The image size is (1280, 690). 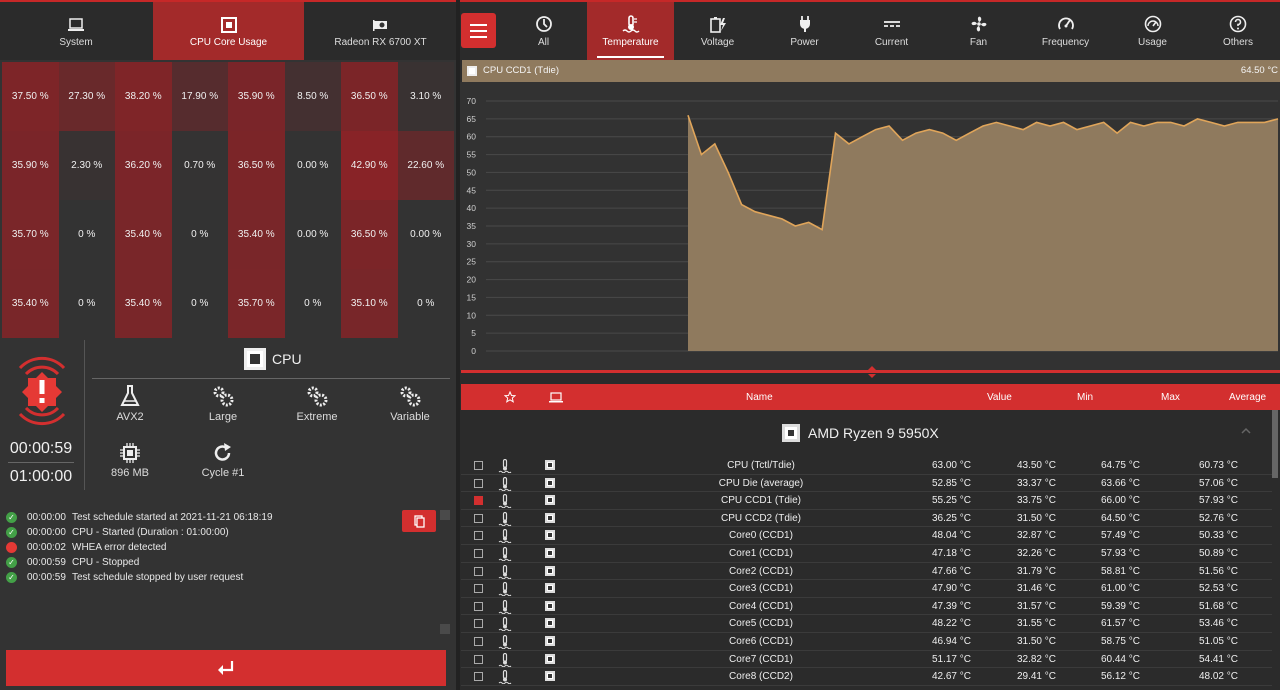 What do you see at coordinates (228, 31) in the screenshot?
I see `tab-cpu-core-usage: CPU Core Usage` at bounding box center [228, 31].